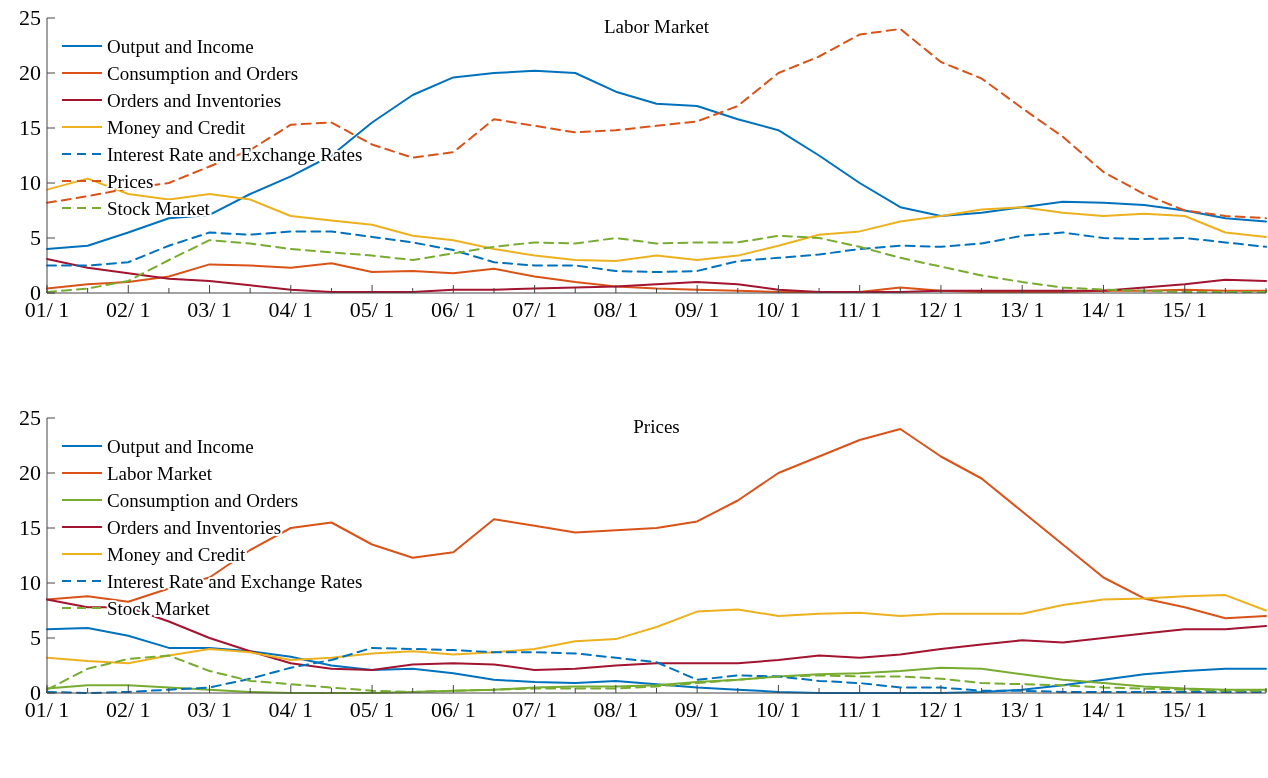 The width and height of the screenshot is (1268, 778). I want to click on legend-label: Prices, so click(130, 181).